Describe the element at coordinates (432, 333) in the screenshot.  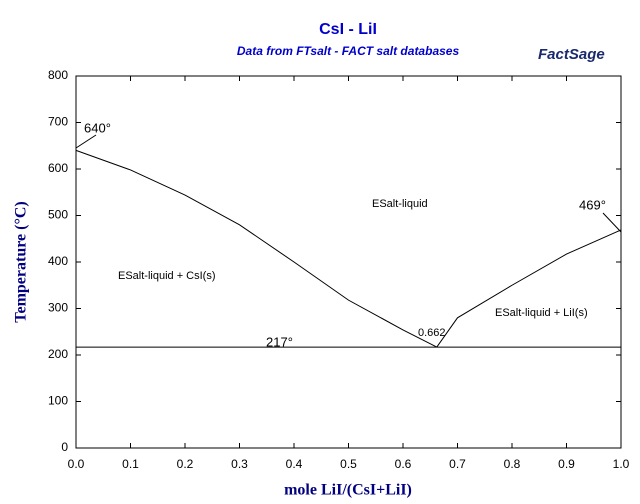
I see `annotation: 0.662` at that location.